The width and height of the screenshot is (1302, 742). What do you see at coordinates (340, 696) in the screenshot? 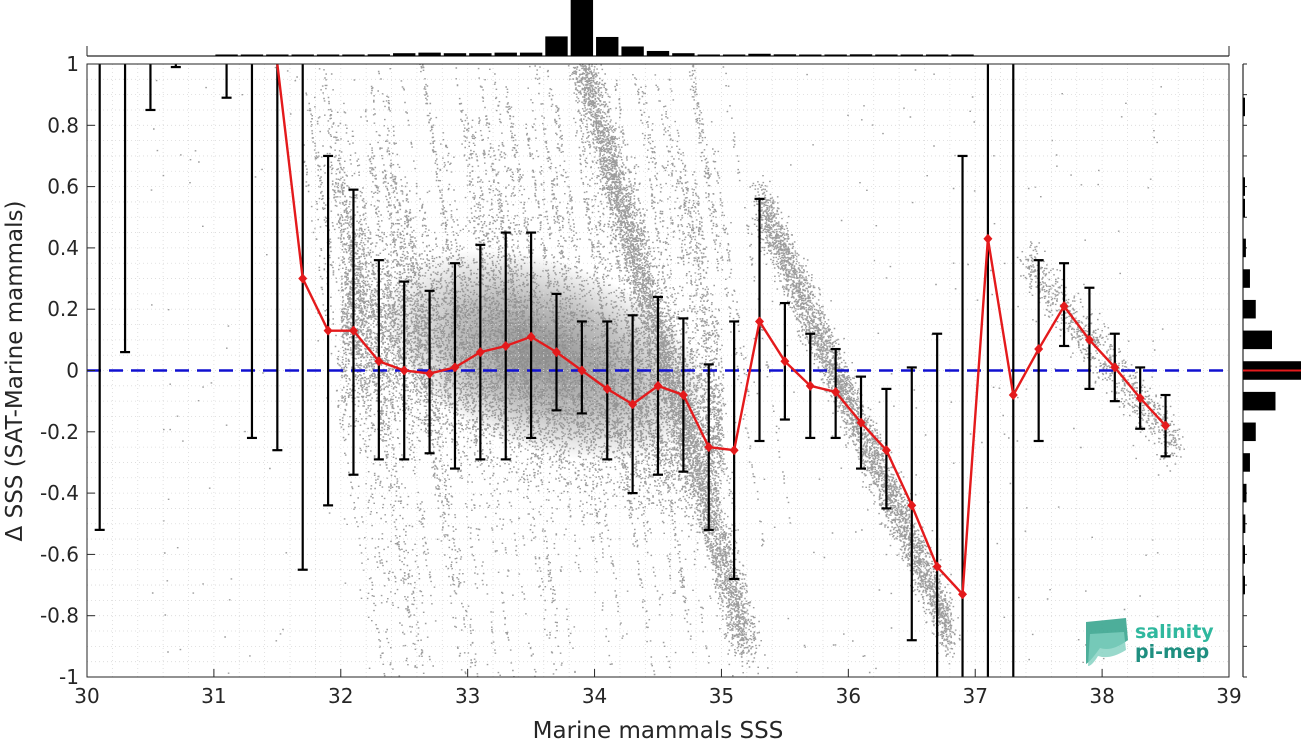
I see `x-tick-label: 32` at bounding box center [340, 696].